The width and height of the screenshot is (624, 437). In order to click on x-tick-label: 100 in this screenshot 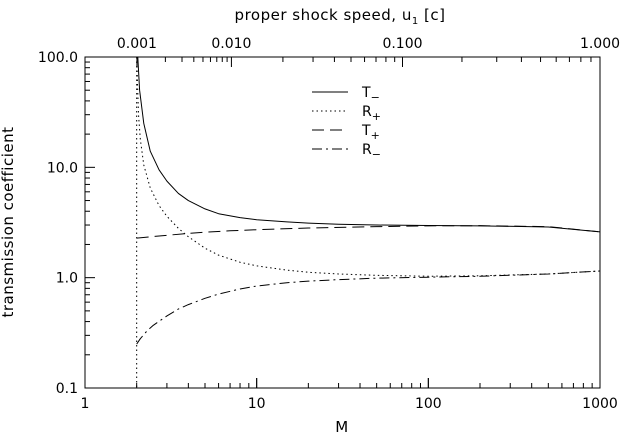, I will do `click(428, 404)`.